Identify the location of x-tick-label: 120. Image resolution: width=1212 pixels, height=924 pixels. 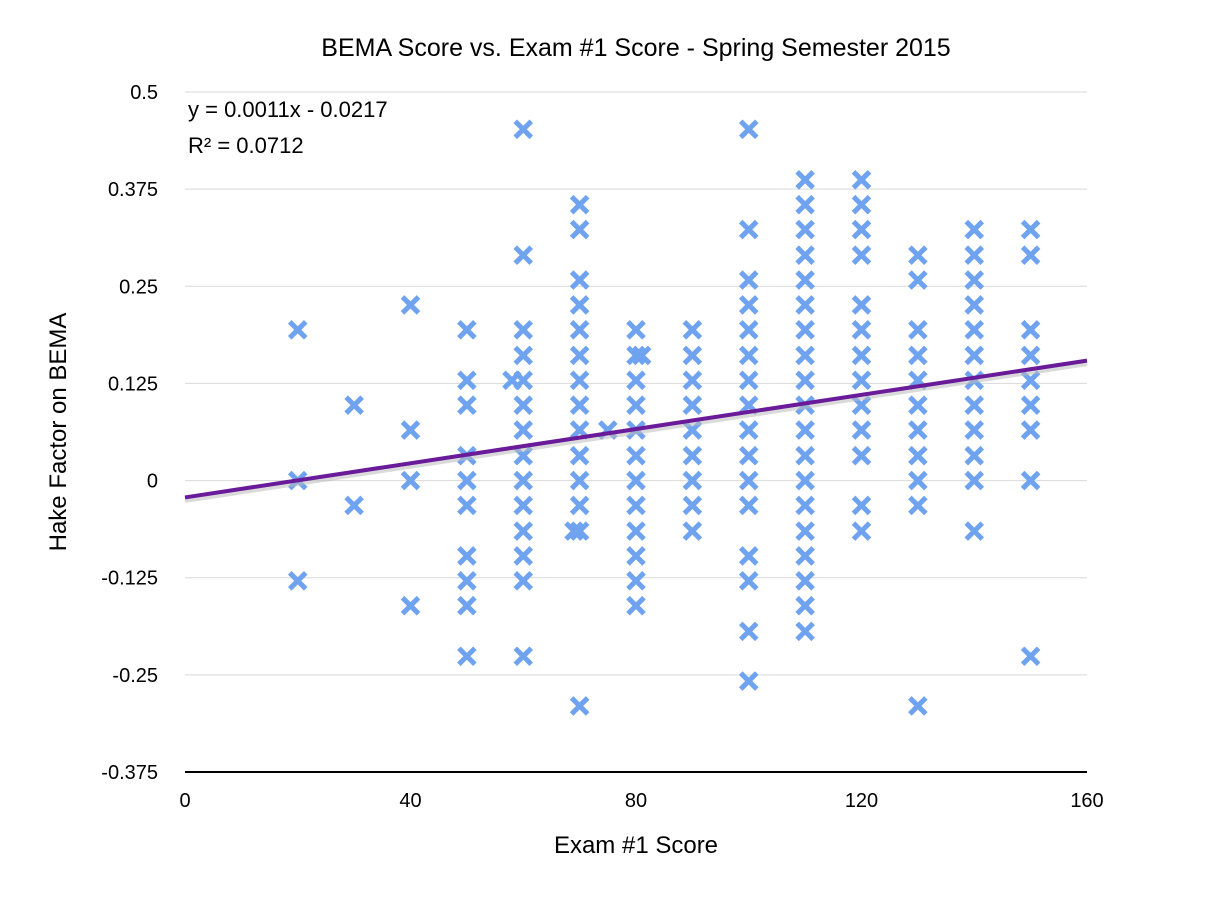
(861, 801).